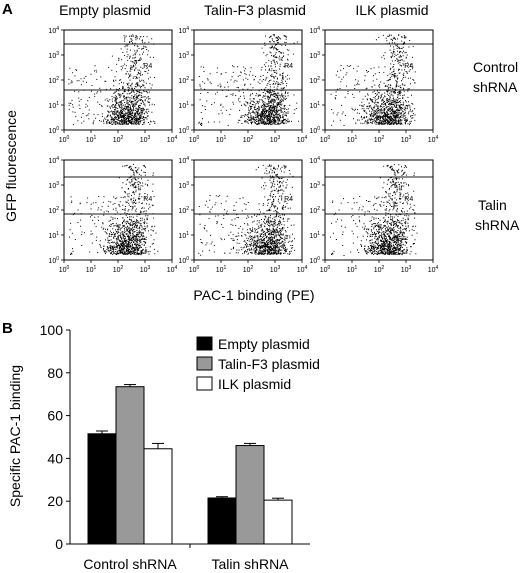 This screenshot has width=520, height=573. I want to click on y-axis-label-gfp: GFP fluorescence, so click(11, 166).